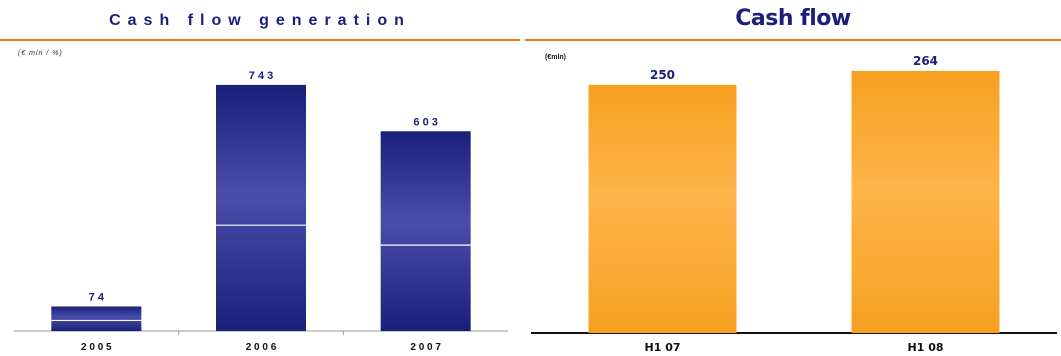 This screenshot has width=1061, height=356. Describe the element at coordinates (425, 122) in the screenshot. I see `data-label: 6 0 3` at that location.